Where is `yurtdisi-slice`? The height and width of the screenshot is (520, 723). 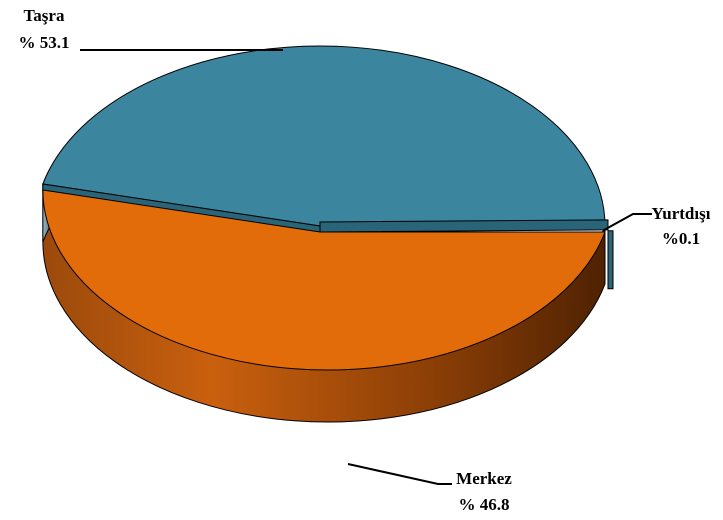 yurtdisi-slice is located at coordinates (464, 226).